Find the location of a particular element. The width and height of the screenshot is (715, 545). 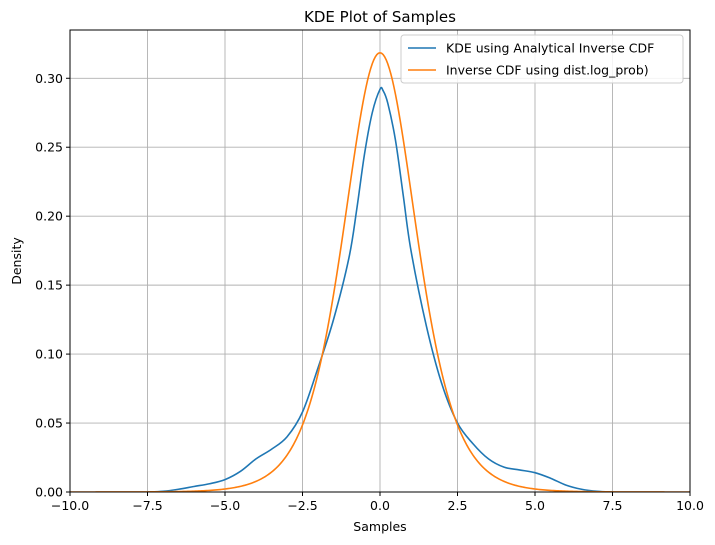

legend-label-kde: KDE using Analytical Inverse CDF is located at coordinates (550, 48).